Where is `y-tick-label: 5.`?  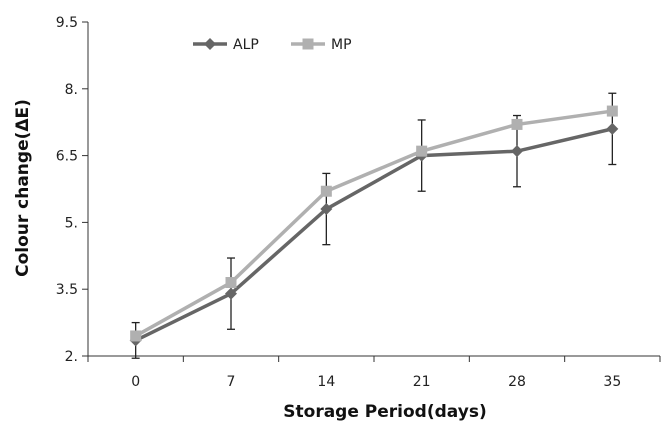
y-tick-label: 5. is located at coordinates (71, 223).